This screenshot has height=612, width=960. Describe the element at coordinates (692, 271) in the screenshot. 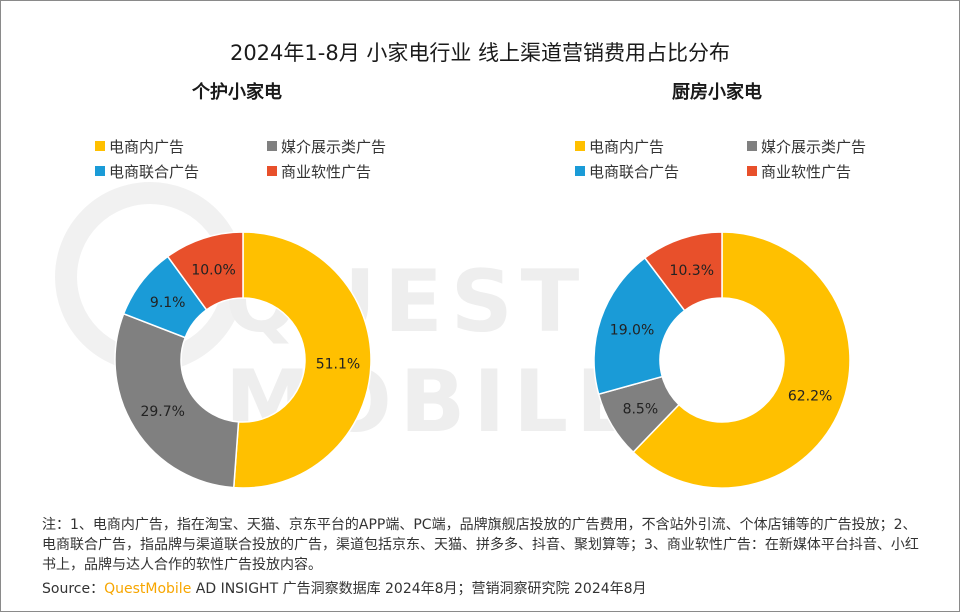

I see `data-label: 10.3%` at that location.